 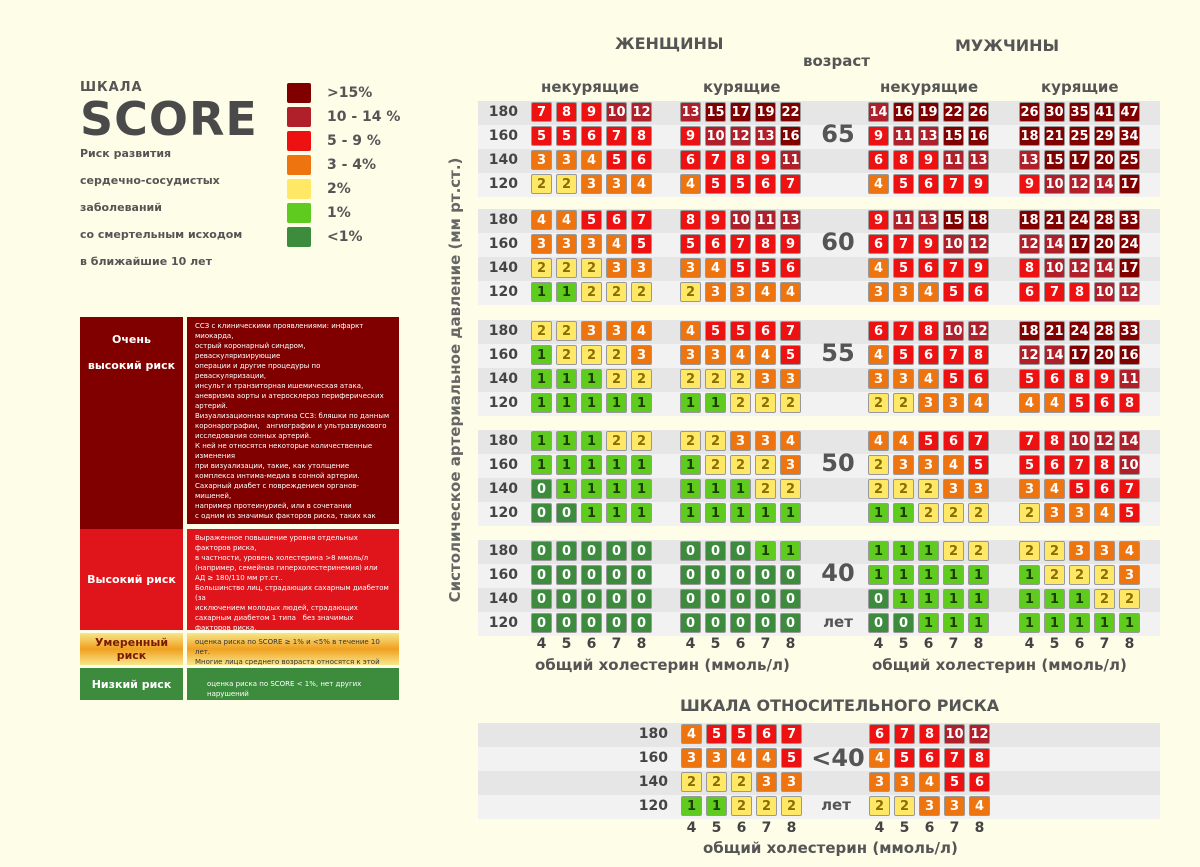 I want to click on legend-label: >15%, so click(x=350, y=93).